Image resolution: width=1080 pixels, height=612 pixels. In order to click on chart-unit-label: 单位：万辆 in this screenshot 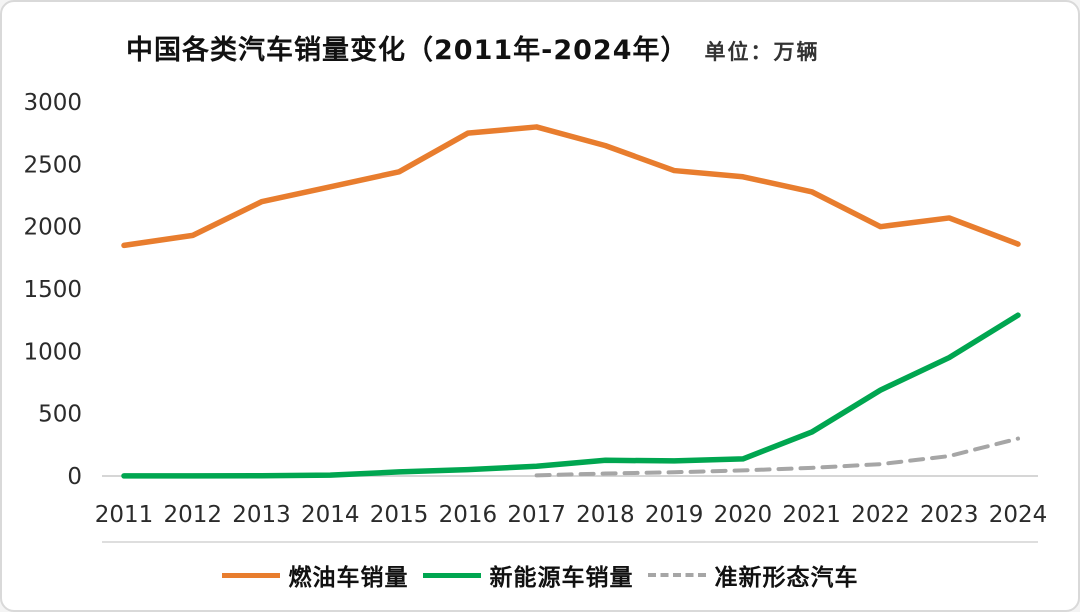, I will do `click(762, 52)`.